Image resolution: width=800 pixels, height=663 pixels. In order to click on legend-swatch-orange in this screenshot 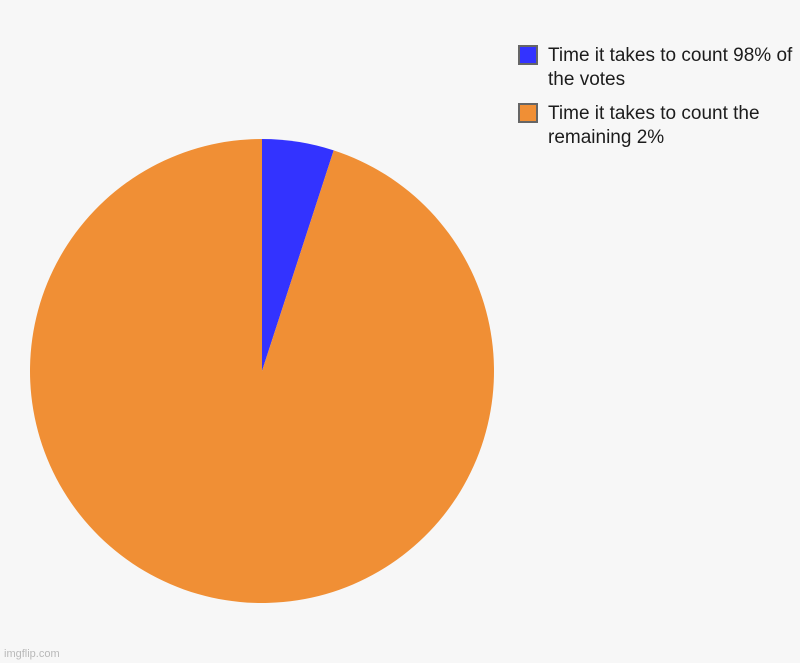, I will do `click(528, 113)`.